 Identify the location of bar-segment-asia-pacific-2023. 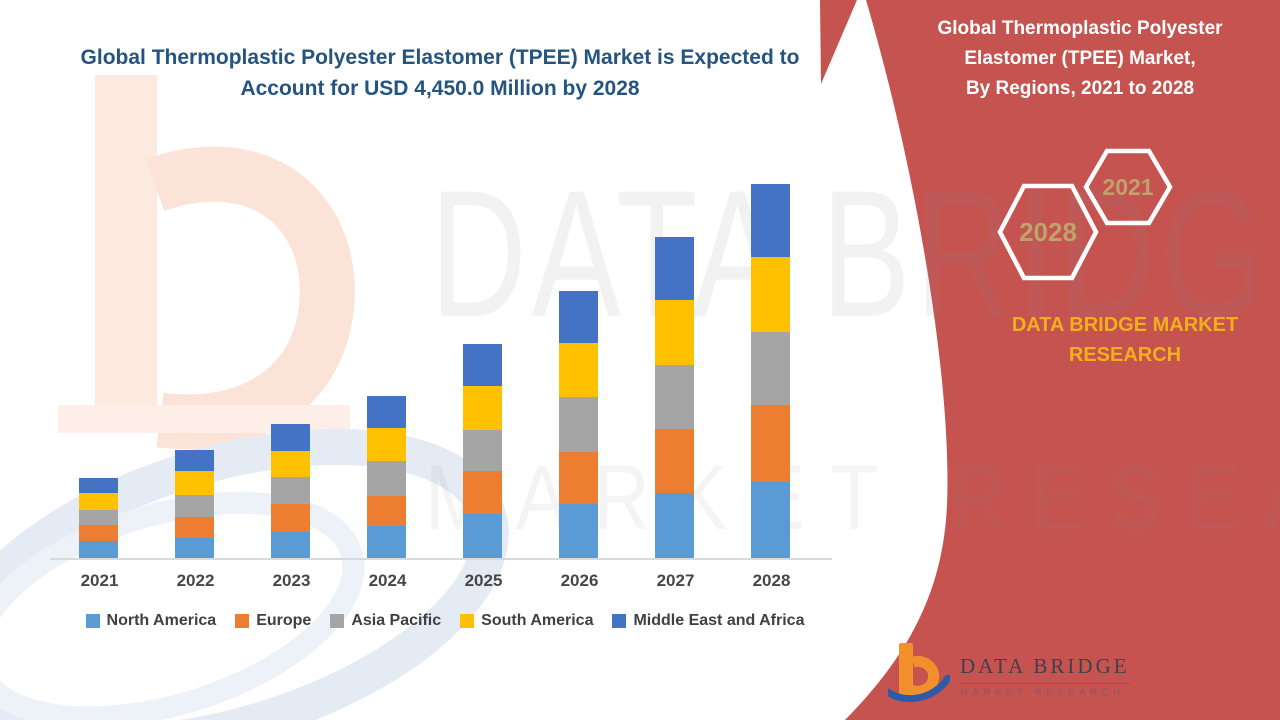
(290, 490).